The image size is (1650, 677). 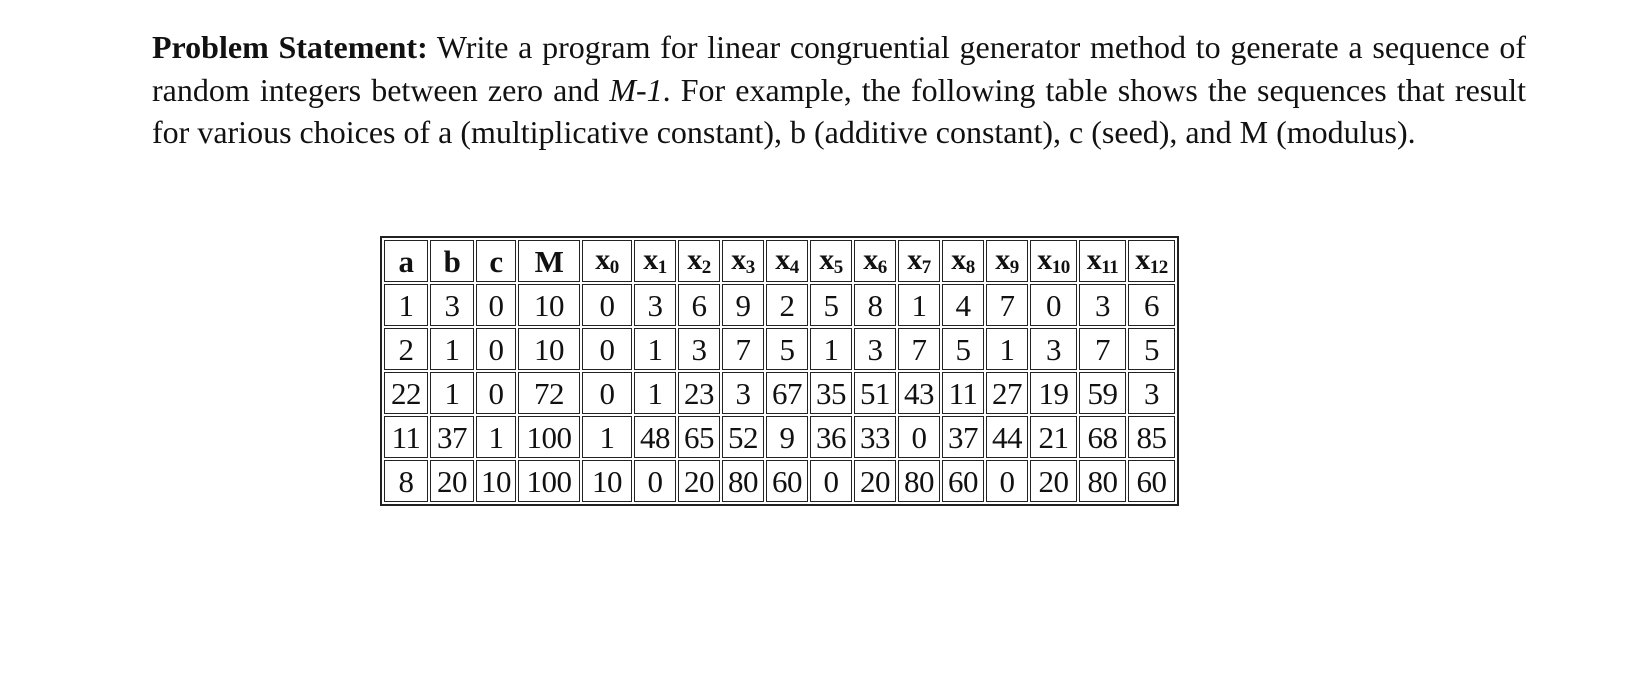 What do you see at coordinates (636, 89) in the screenshot?
I see `statement-modulus-expr: M-1` at bounding box center [636, 89].